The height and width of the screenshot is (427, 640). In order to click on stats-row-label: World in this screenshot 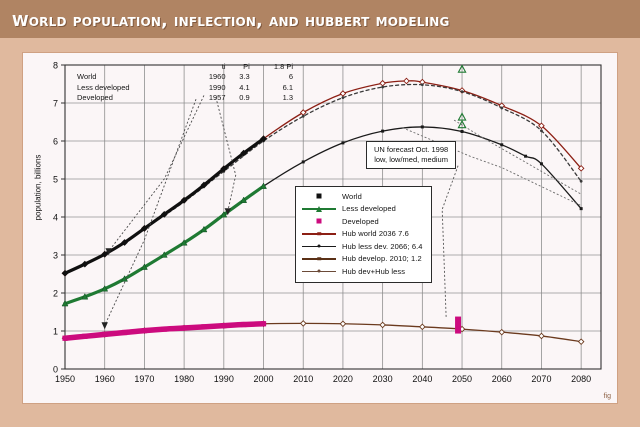, I will do `click(87, 76)`.